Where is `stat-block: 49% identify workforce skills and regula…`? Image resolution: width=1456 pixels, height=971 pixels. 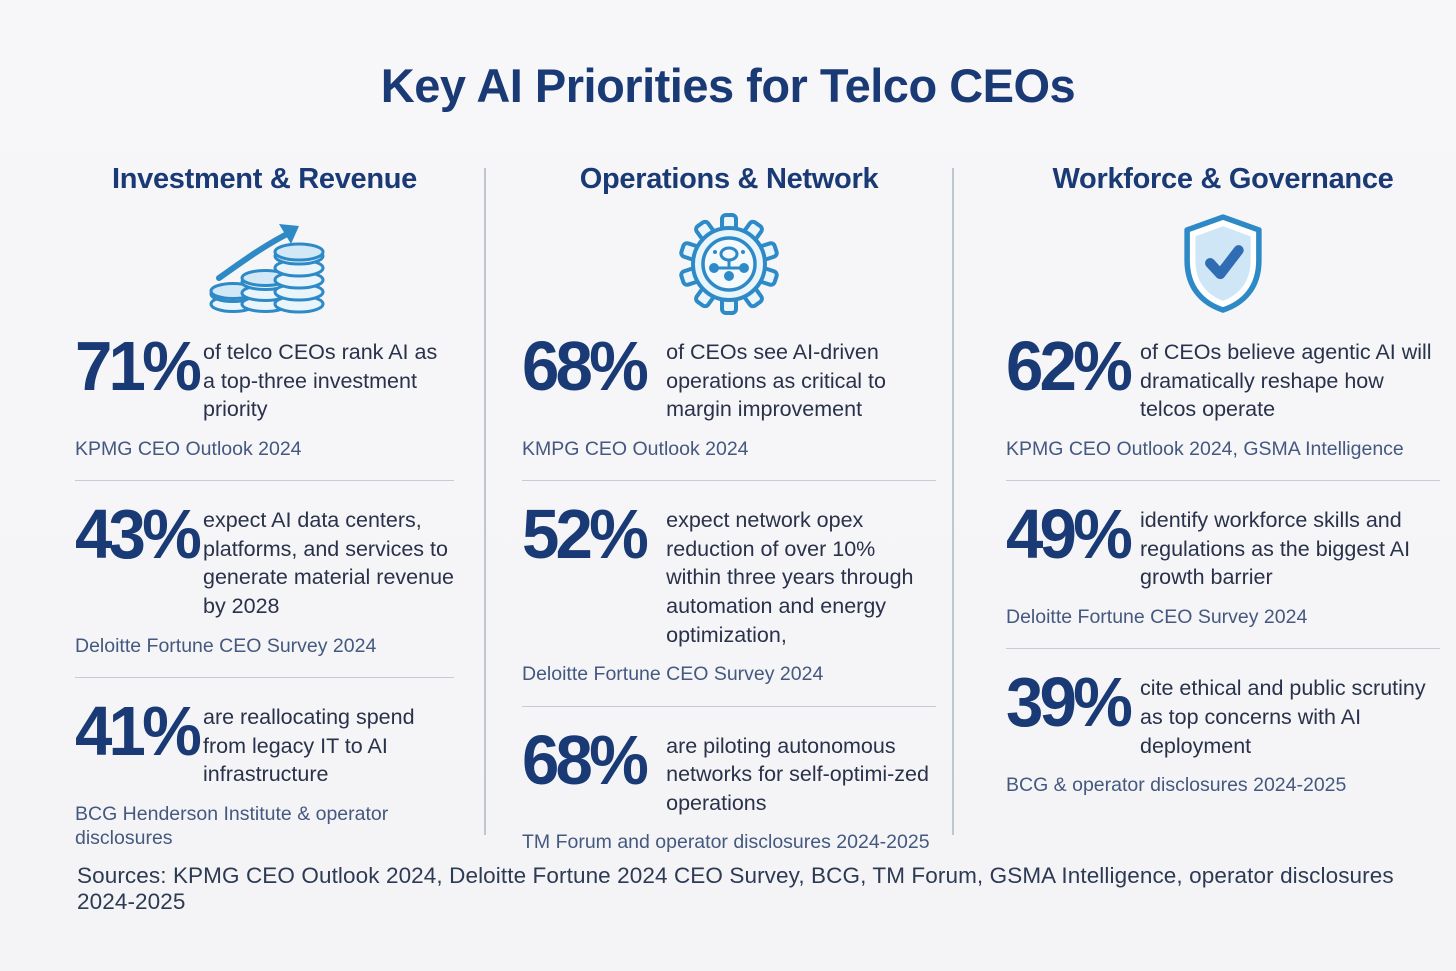 stat-block: 49% identify workforce skills and regula… is located at coordinates (1223, 543).